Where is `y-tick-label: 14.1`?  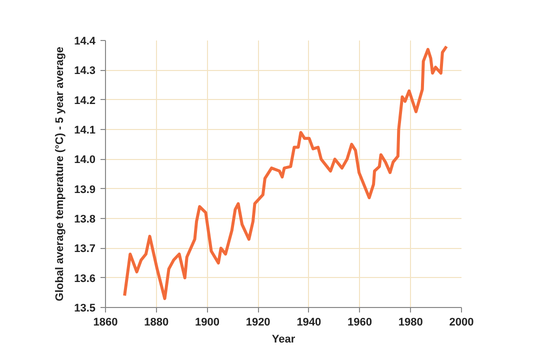 y-tick-label: 14.1 is located at coordinates (85, 130).